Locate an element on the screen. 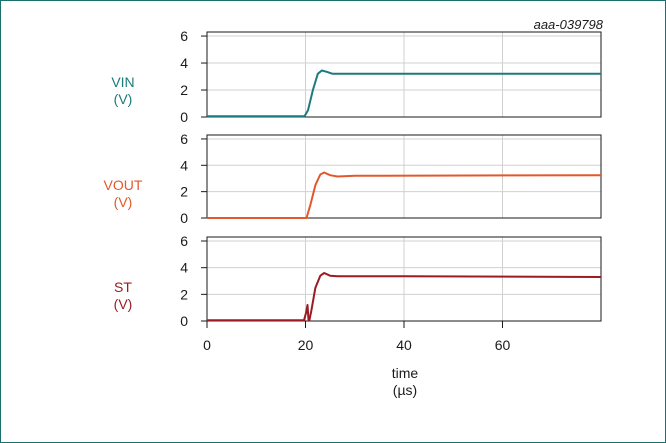 The image size is (666, 443). series-line-st is located at coordinates (404, 297).